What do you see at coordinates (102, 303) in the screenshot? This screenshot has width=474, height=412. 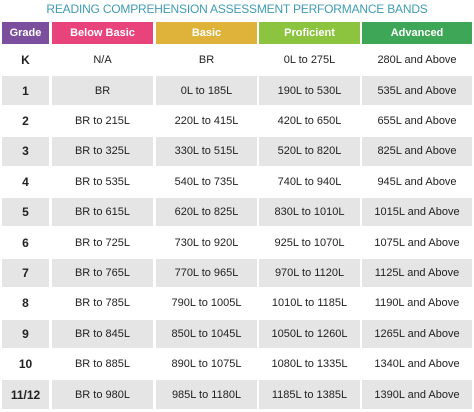 I see `band-cell: BR to 785L` at bounding box center [102, 303].